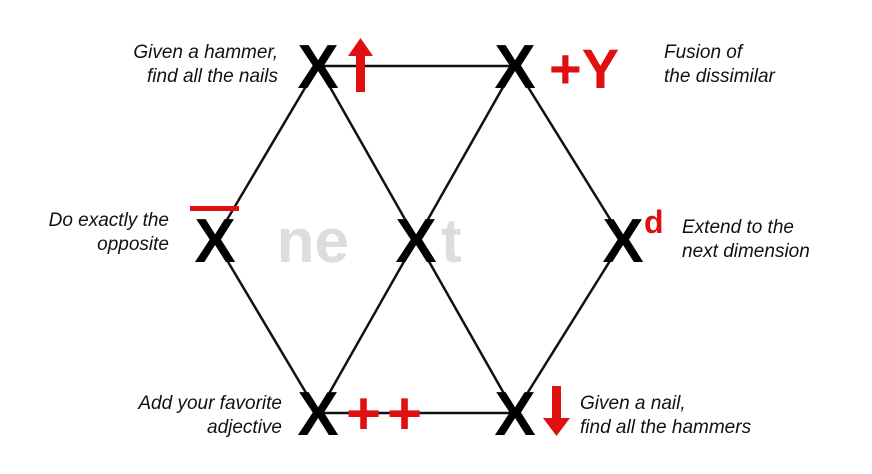 The height and width of the screenshot is (474, 872). Describe the element at coordinates (317, 414) in the screenshot. I see `node-bottom-left: X` at that location.